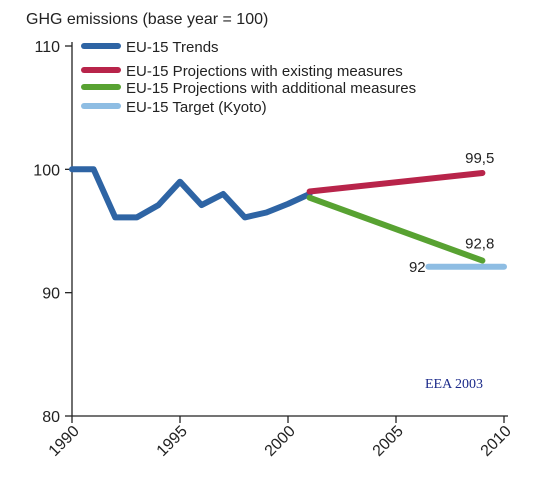  I want to click on data-label: 99,5, so click(479, 158).